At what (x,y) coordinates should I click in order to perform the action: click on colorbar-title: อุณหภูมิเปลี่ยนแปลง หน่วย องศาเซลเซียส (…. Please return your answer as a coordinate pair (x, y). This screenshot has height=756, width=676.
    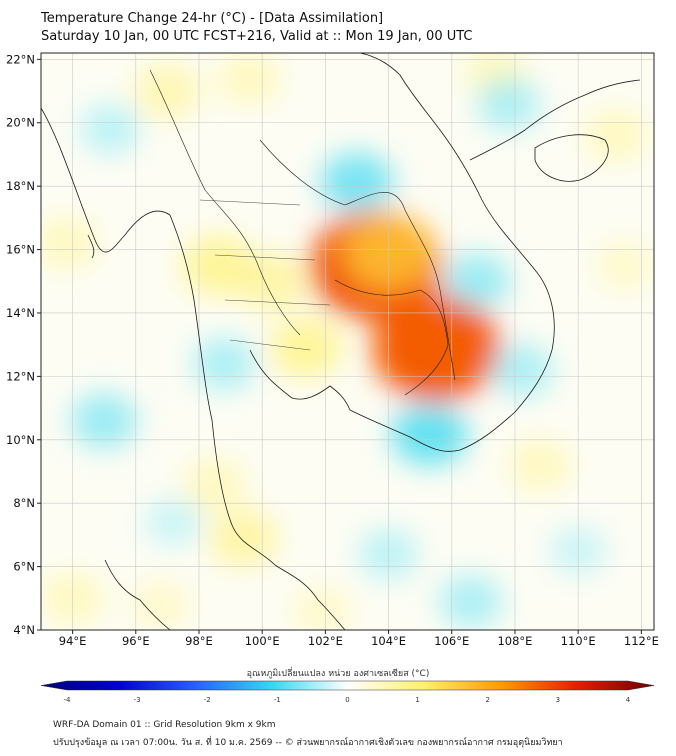
    Looking at the image, I should click on (338, 674).